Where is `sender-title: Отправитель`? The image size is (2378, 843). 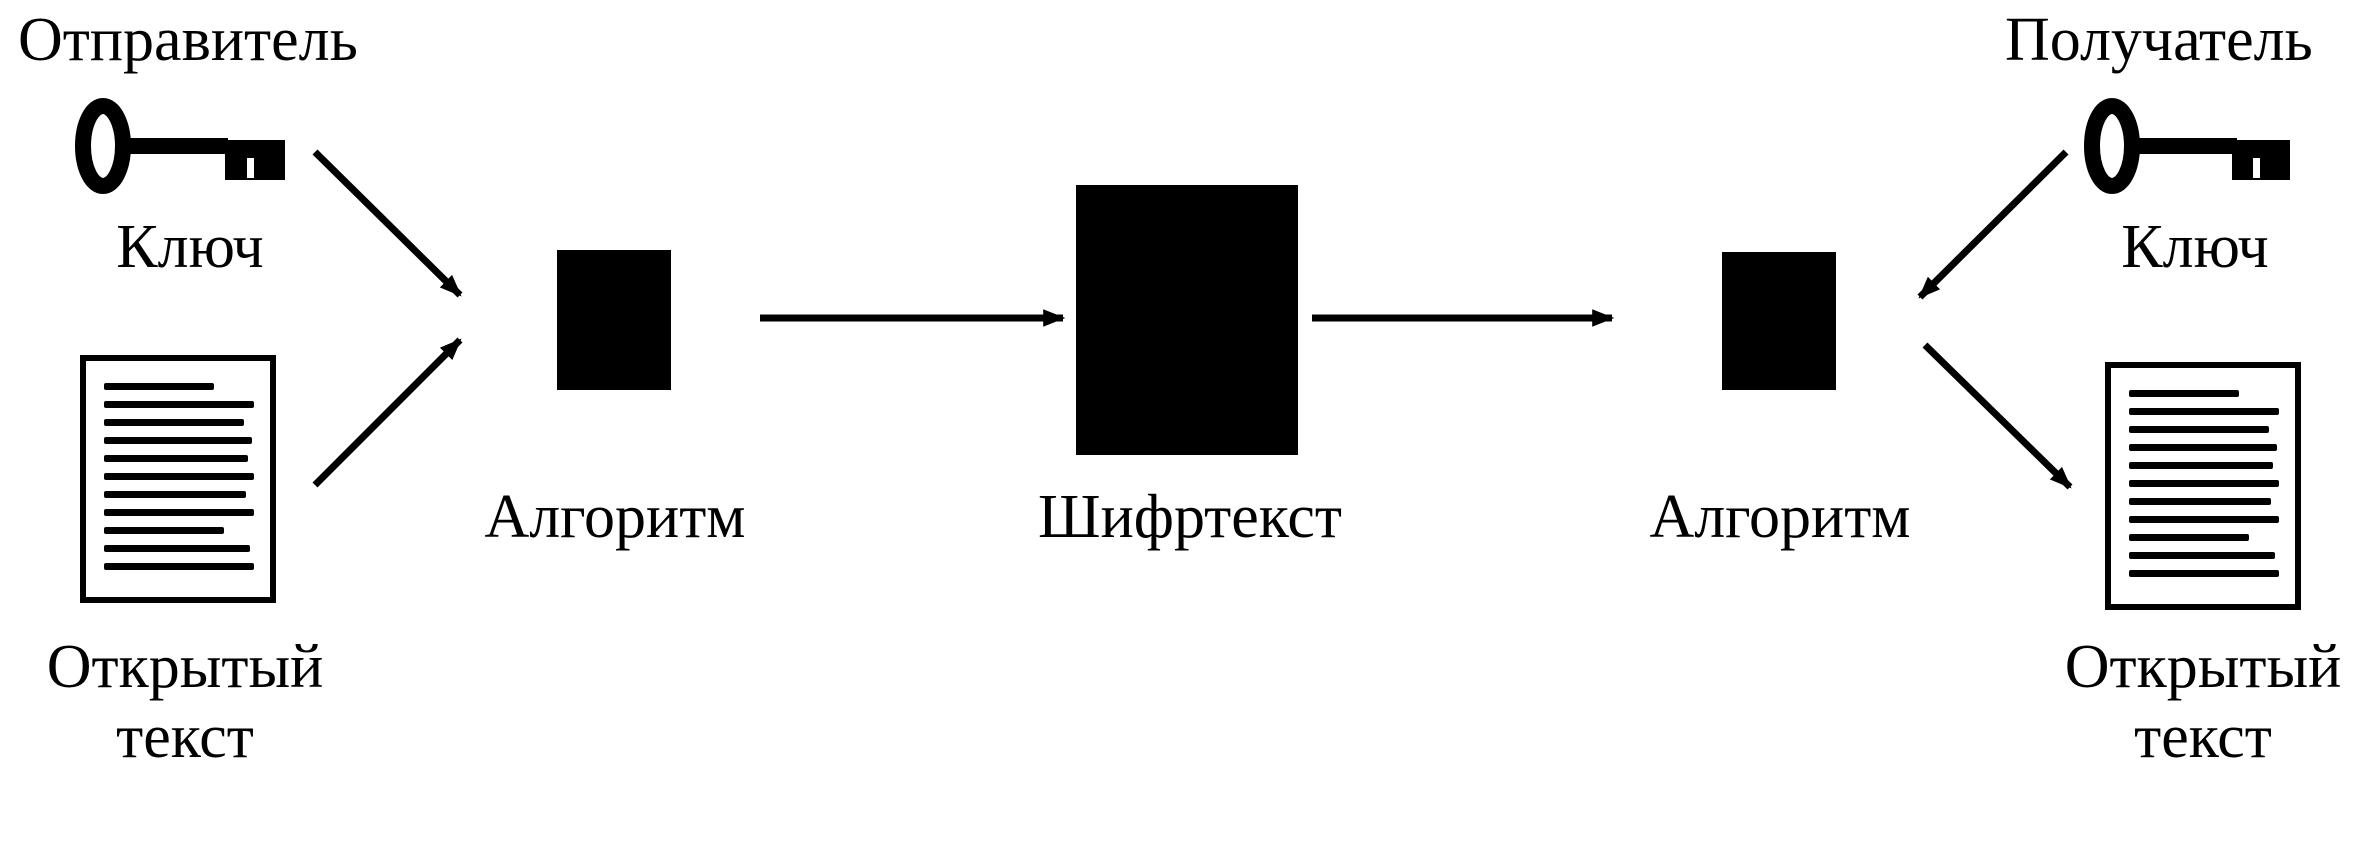
sender-title: Отправитель is located at coordinates (188, 40).